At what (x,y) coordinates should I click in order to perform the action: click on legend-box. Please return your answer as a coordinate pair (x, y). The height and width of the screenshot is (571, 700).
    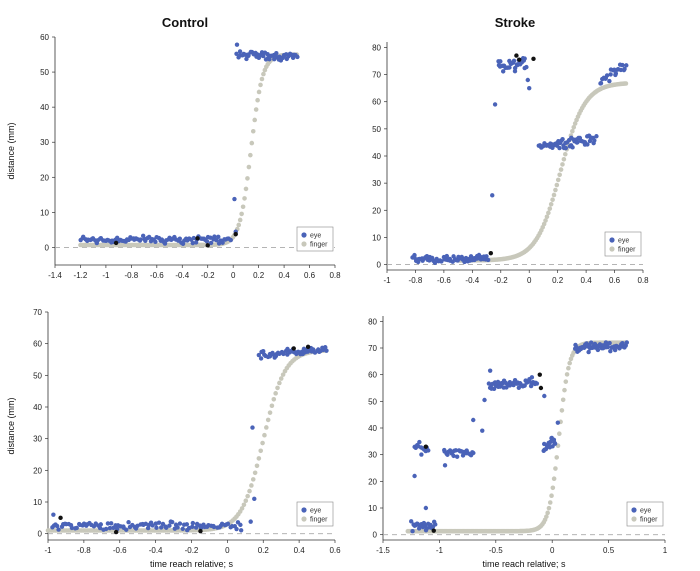
    Looking at the image, I should click on (645, 514).